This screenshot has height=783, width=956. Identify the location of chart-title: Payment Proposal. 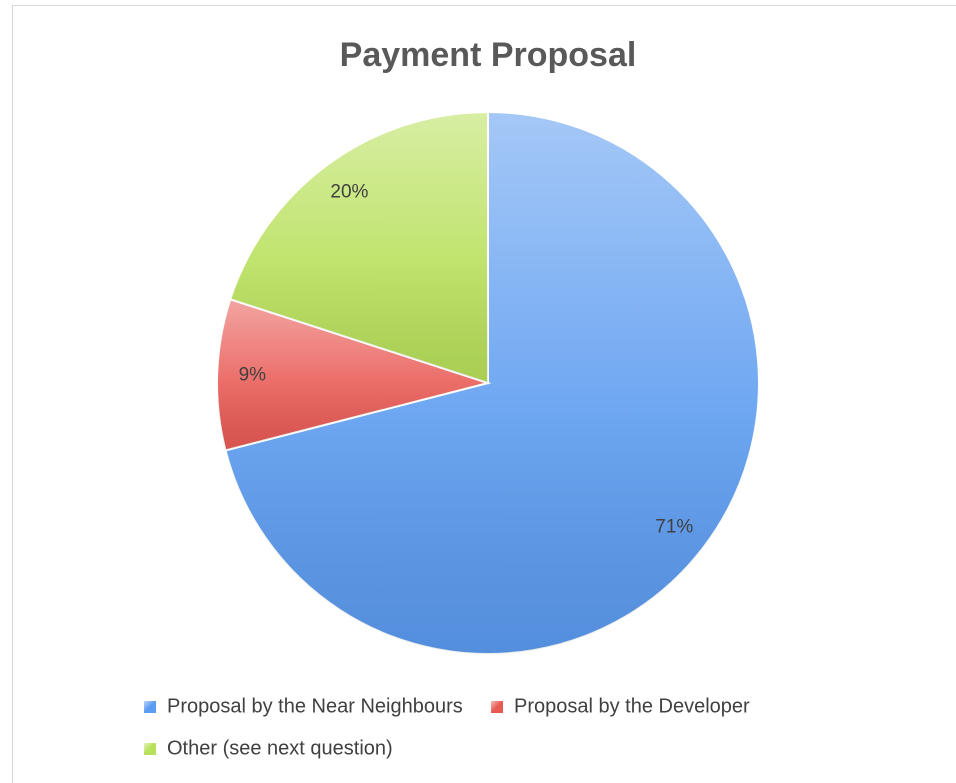
(488, 55).